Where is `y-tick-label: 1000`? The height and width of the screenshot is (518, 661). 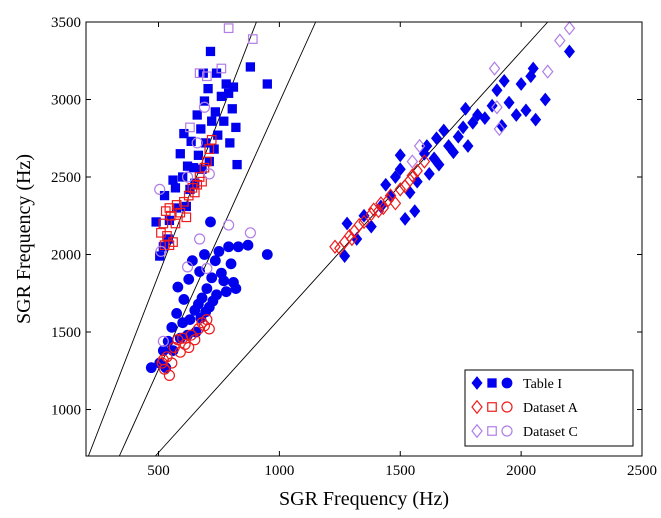
y-tick-label: 1000 is located at coordinates (66, 411).